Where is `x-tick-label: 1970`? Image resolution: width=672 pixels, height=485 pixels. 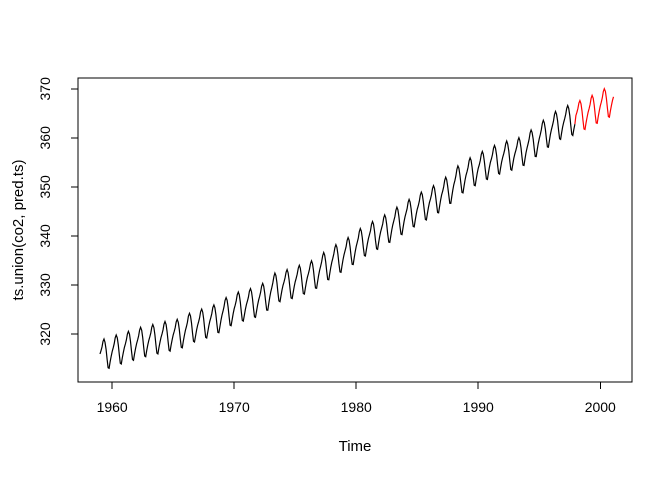
x-tick-label: 1970 is located at coordinates (234, 407).